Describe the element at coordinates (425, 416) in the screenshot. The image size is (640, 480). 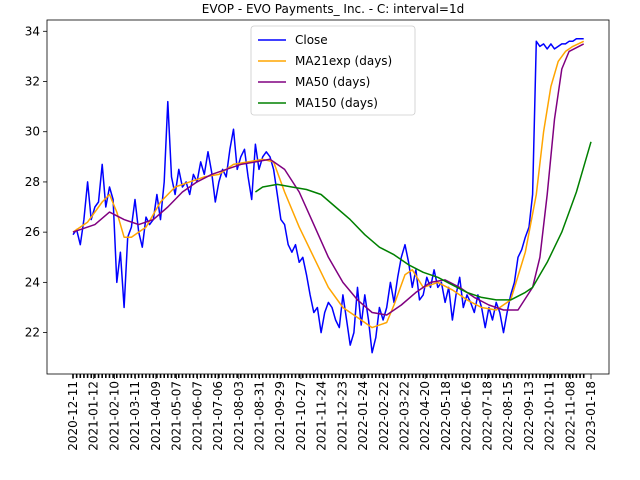
I see `x-tick-label: 2022-04-20` at that location.